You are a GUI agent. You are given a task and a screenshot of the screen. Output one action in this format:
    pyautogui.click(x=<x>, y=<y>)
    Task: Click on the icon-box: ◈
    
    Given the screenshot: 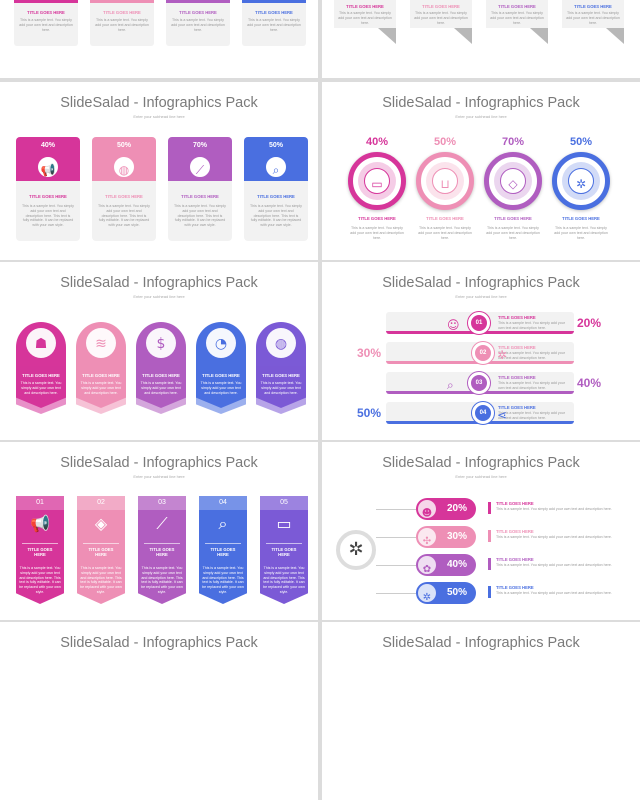 What is the action you would take?
    pyautogui.click(x=101, y=528)
    